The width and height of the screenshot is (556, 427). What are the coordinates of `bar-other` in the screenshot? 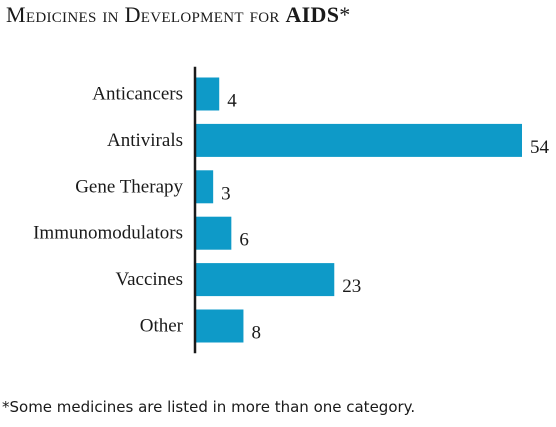 It's located at (219, 326).